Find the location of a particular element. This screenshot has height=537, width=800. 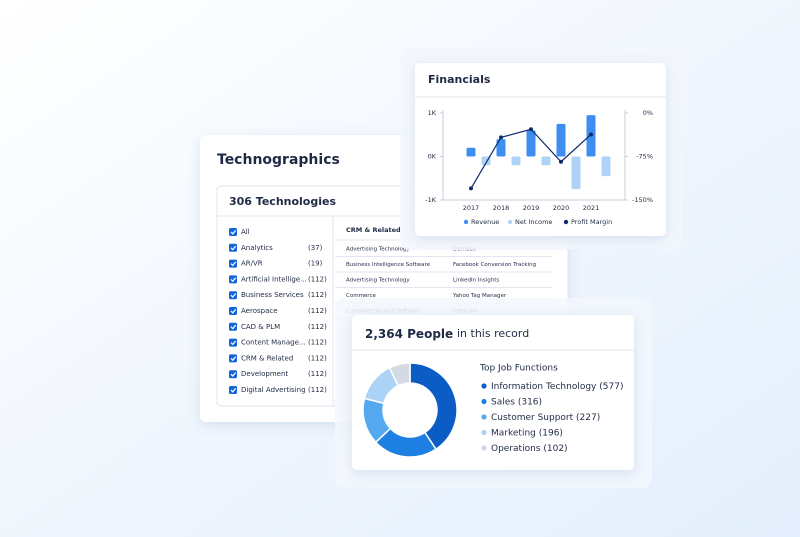

y2-tick-label: -150% is located at coordinates (642, 200).